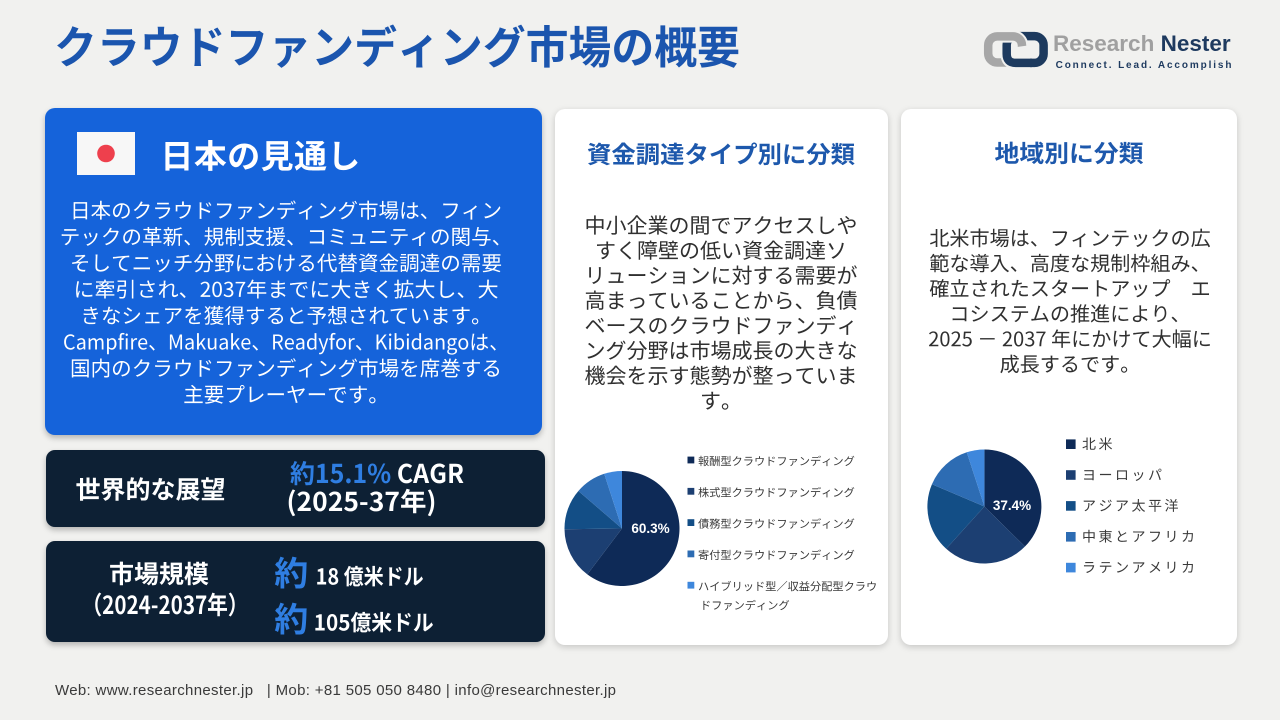  Describe the element at coordinates (1142, 43) in the screenshot. I see `svg-text: Research Nester` at that location.